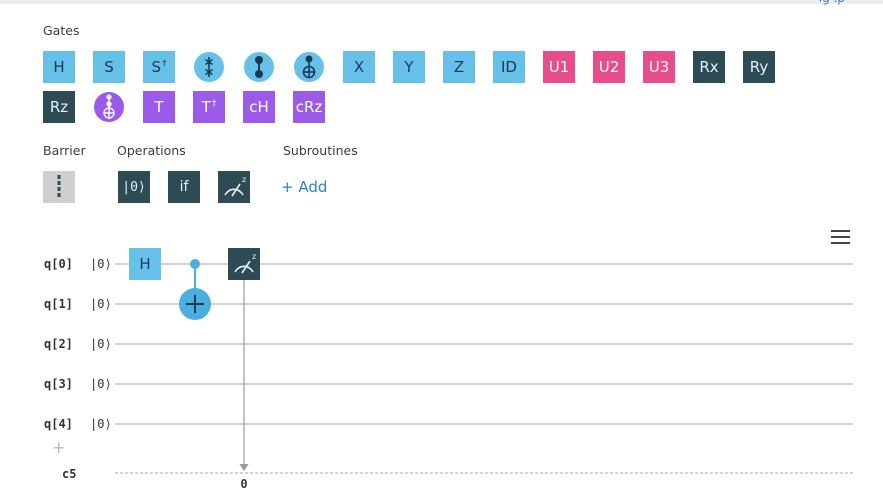 The width and height of the screenshot is (883, 500). I want to click on gate-label: Ry, so click(759, 67).